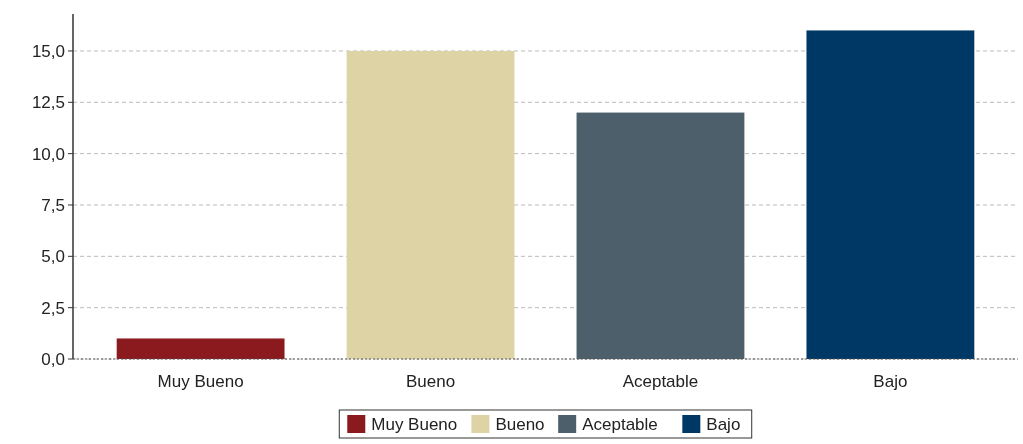 The image size is (1023, 444). Describe the element at coordinates (48, 103) in the screenshot. I see `y-tick-label: 12,5` at that location.